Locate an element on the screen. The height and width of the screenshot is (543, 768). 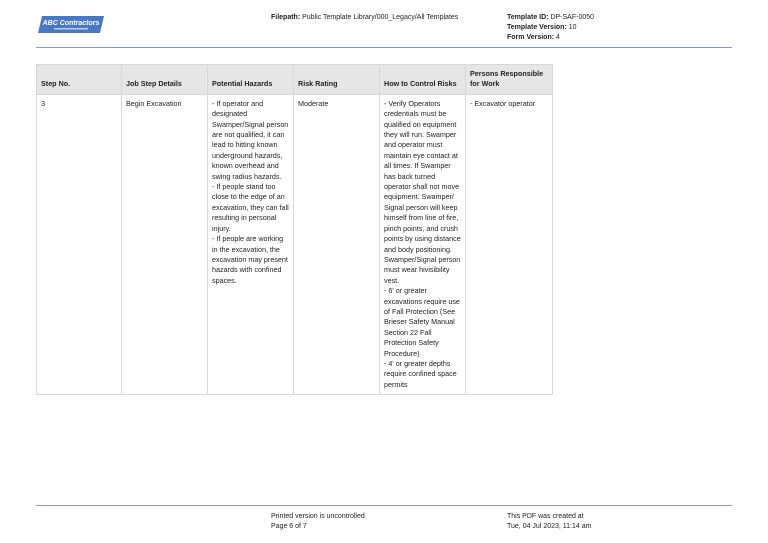
form-version-value: 4 is located at coordinates (558, 37).